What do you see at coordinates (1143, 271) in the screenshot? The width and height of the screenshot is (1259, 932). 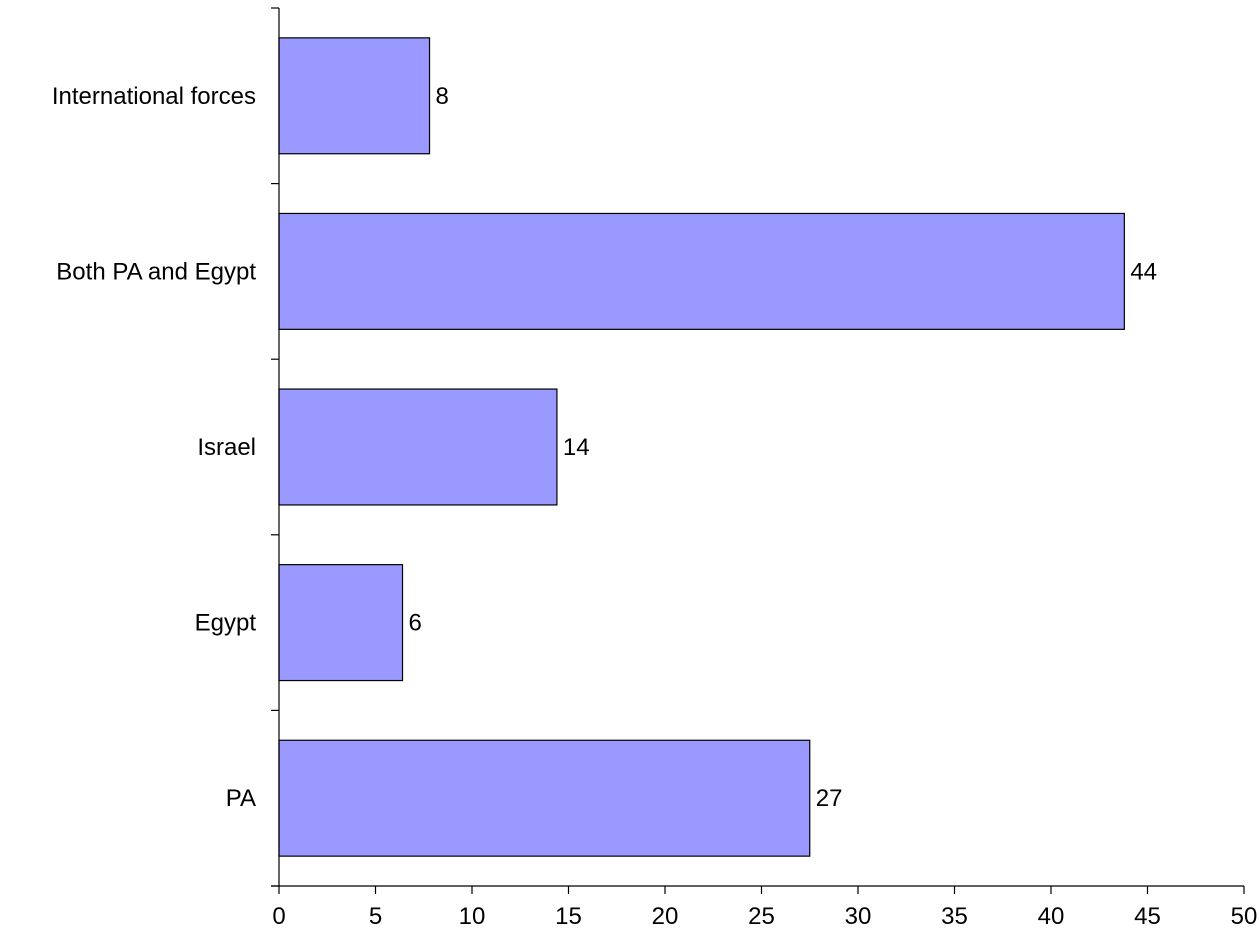 I see `data-label-both-pa-and-egypt: 44` at bounding box center [1143, 271].